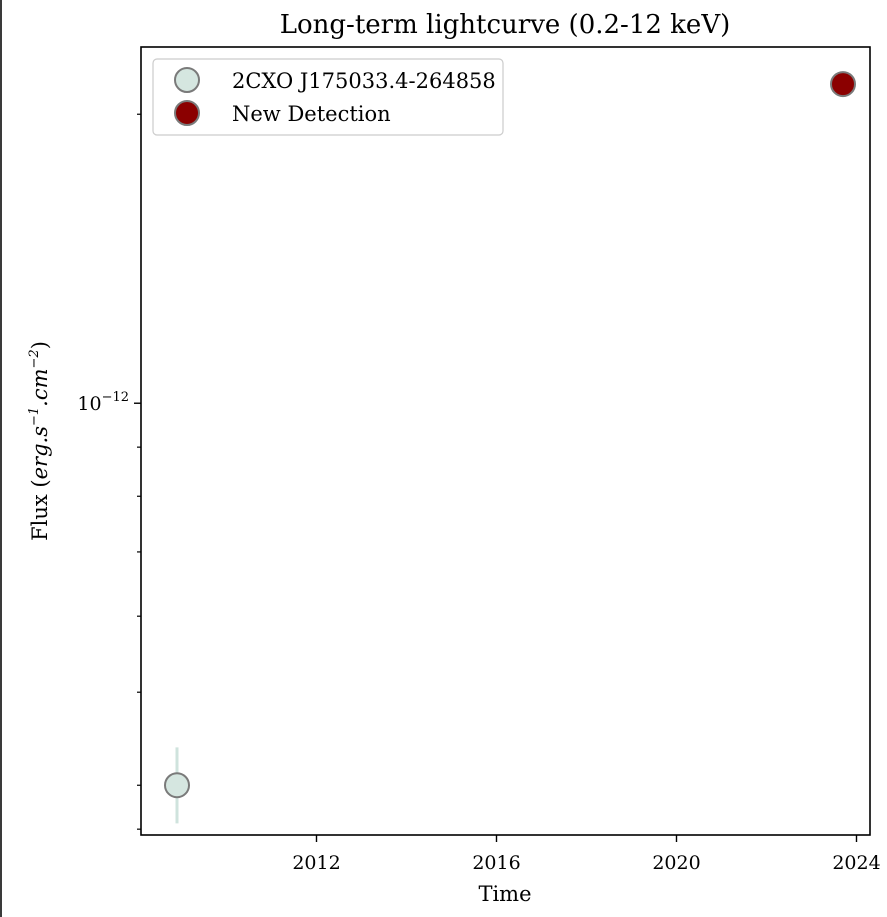 This screenshot has width=887, height=917. Describe the element at coordinates (187, 113) in the screenshot. I see `legend-marker-new-detection` at that location.